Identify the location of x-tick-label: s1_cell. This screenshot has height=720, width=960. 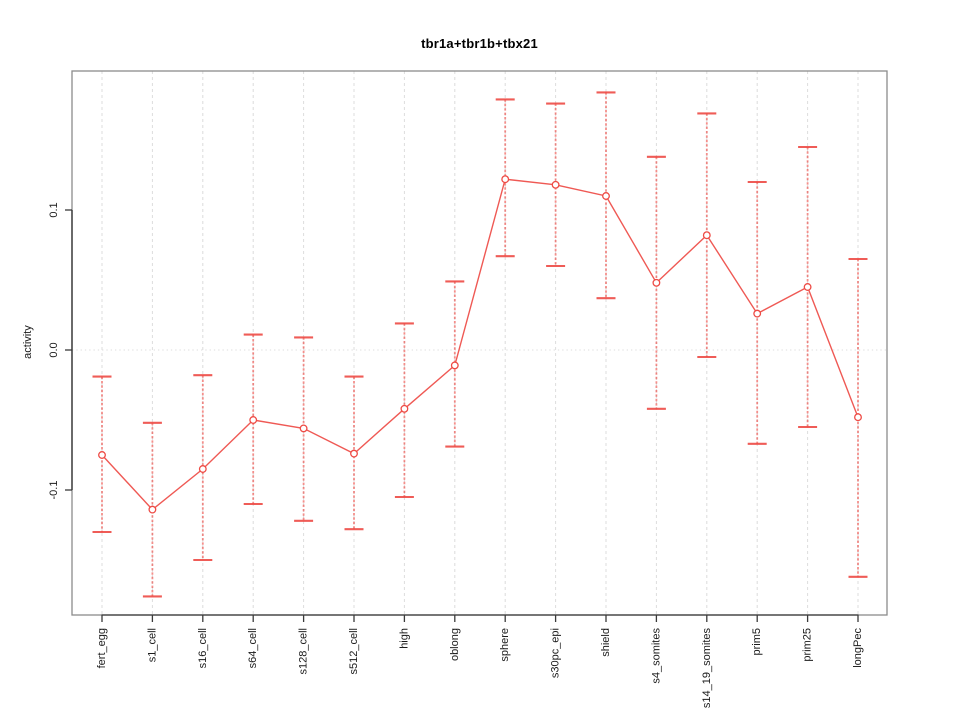
(152, 645).